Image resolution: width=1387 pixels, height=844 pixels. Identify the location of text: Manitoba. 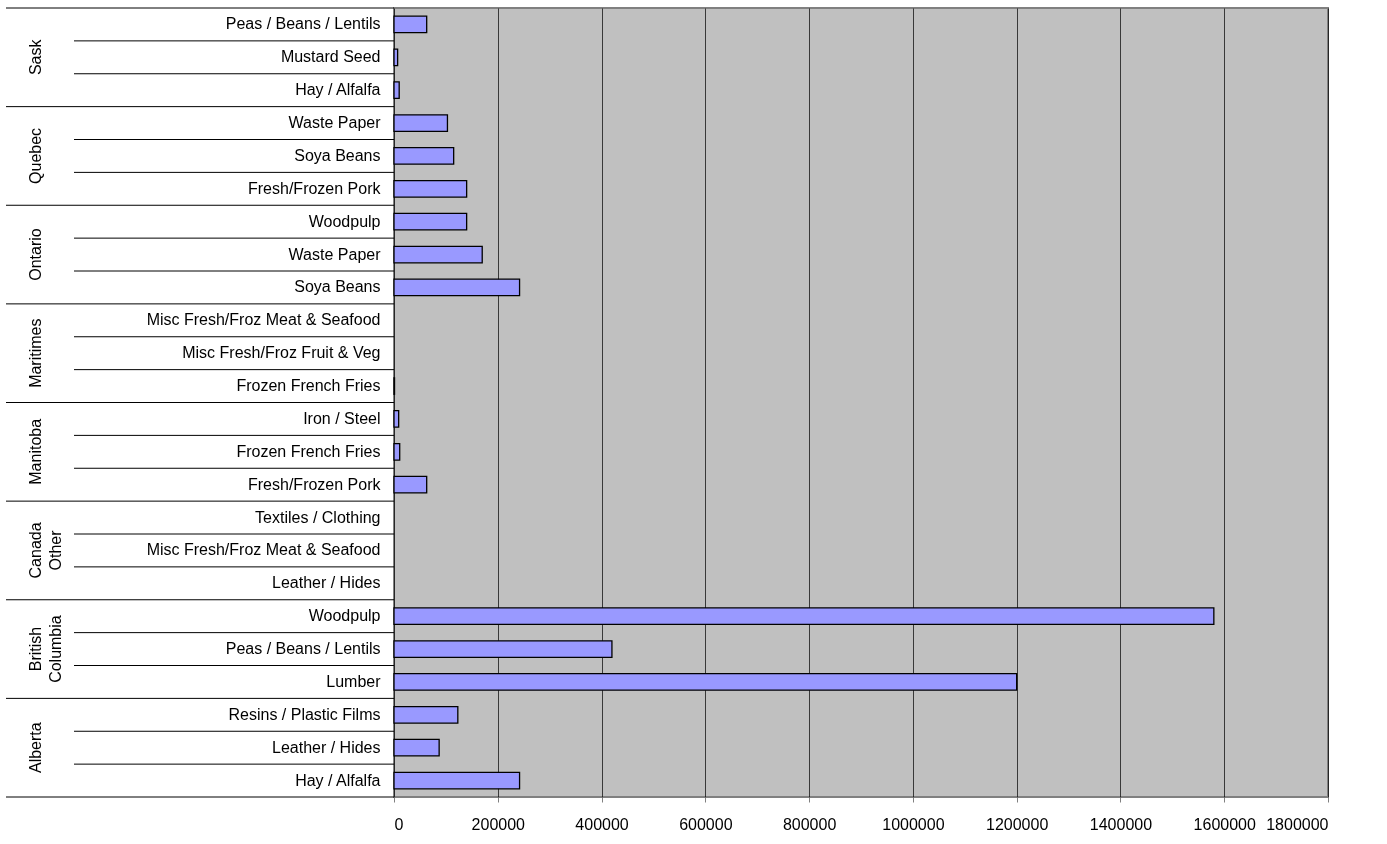
(35, 451).